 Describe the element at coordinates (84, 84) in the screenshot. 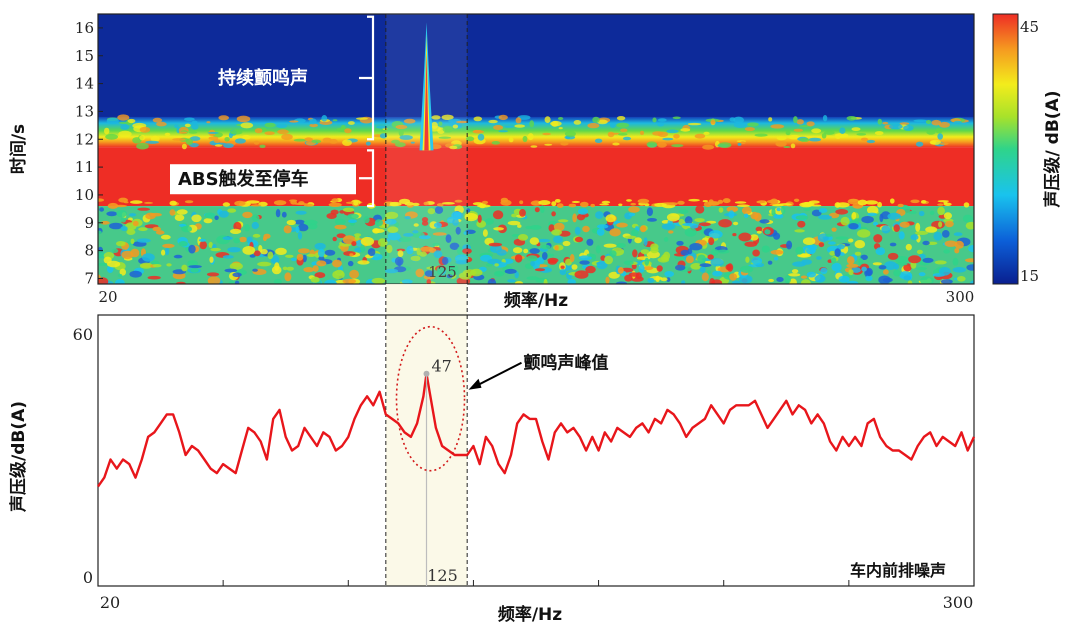

I see `y-tick-label: 14` at that location.